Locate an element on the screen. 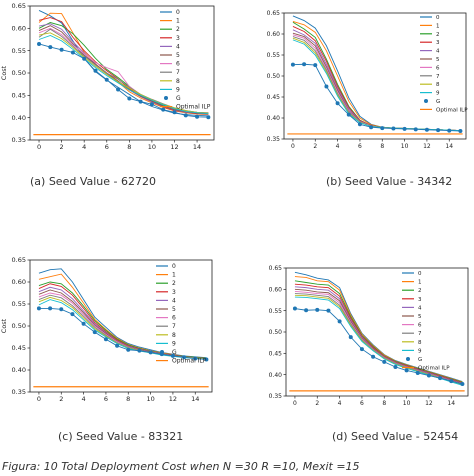 The width and height of the screenshot is (474, 476). legend-label: 4 is located at coordinates (420, 308).